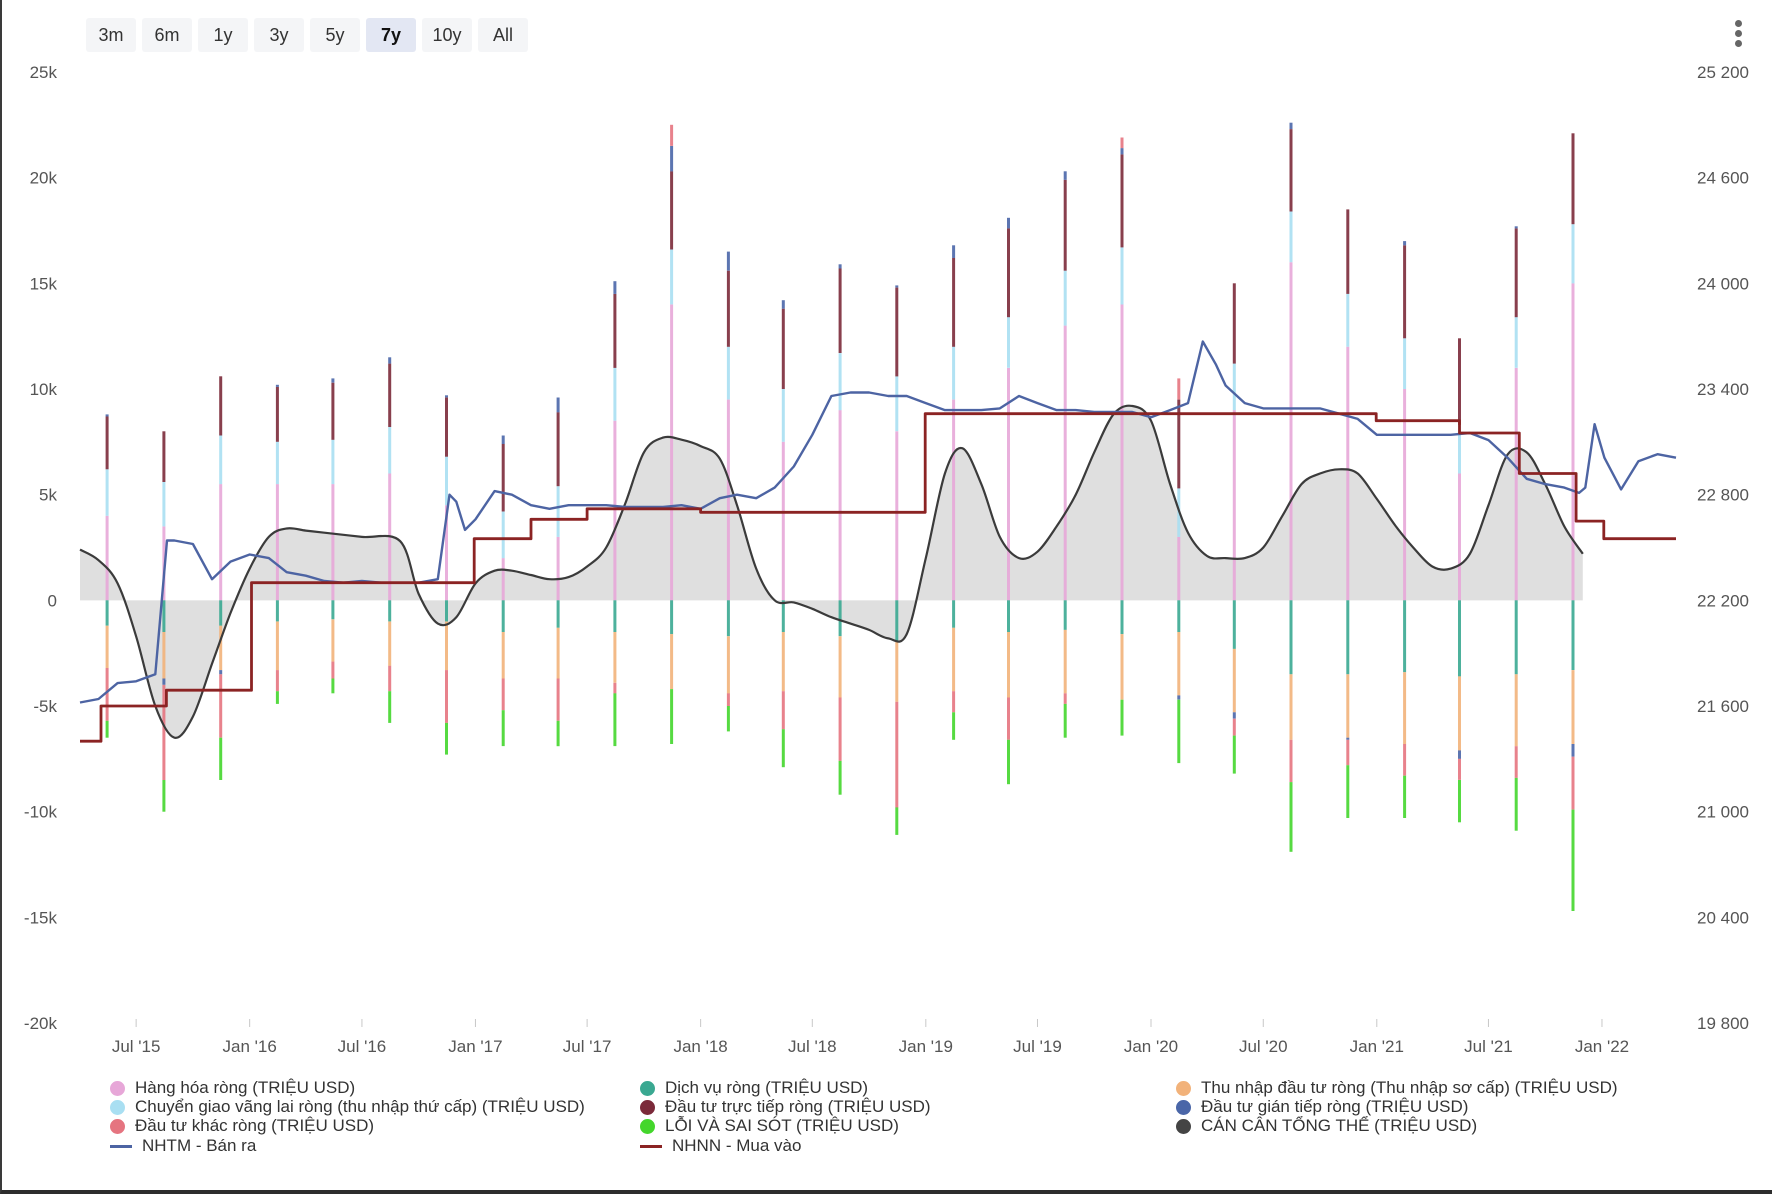 This screenshot has width=1772, height=1194. What do you see at coordinates (1488, 1046) in the screenshot?
I see `x-tick-label: Jul '21` at bounding box center [1488, 1046].